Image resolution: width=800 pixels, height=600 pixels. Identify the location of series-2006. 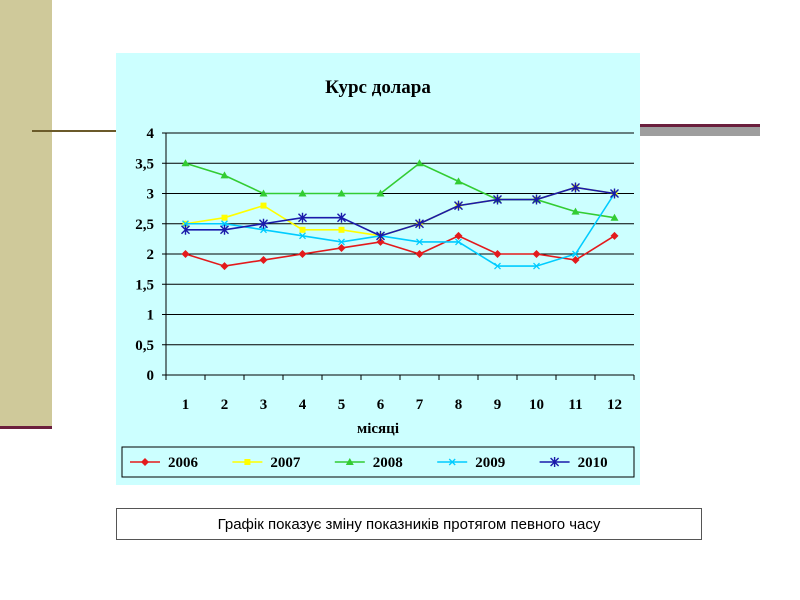
(400, 251).